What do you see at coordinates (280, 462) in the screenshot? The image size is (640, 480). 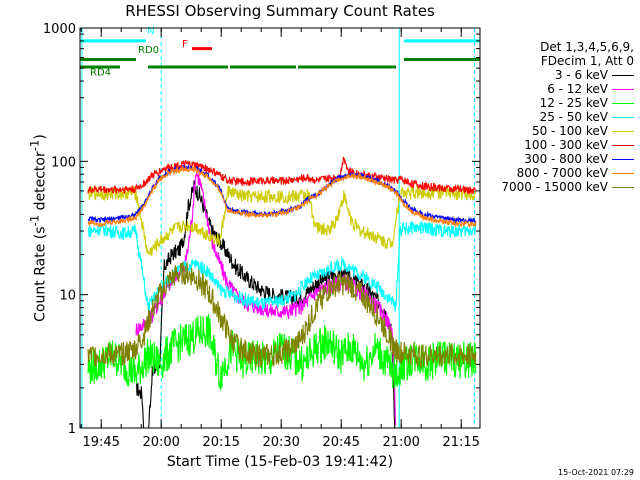 I see `x-axis-label: Start Time (15-Feb-03 19:41:42)` at bounding box center [280, 462].